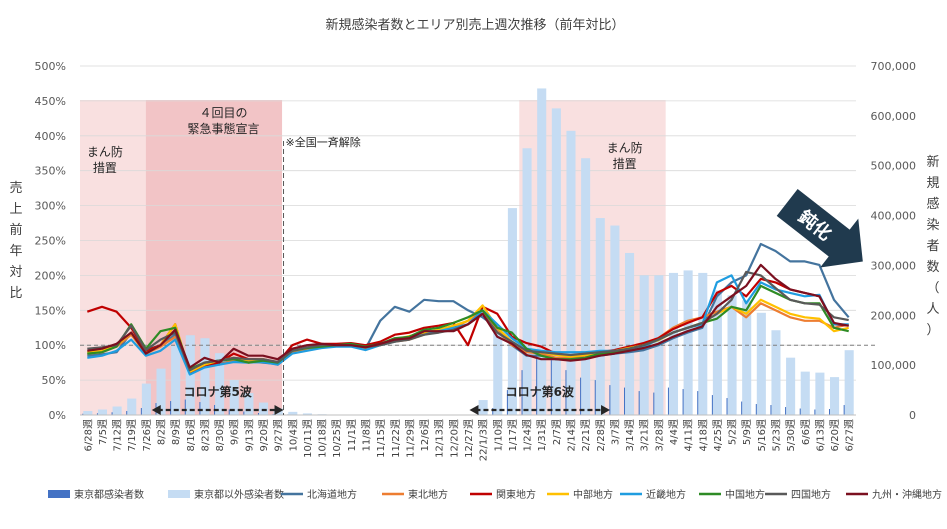 This screenshot has width=947, height=529. Describe the element at coordinates (279, 435) in the screenshot. I see `x-tick-label: 9/27週` at that location.